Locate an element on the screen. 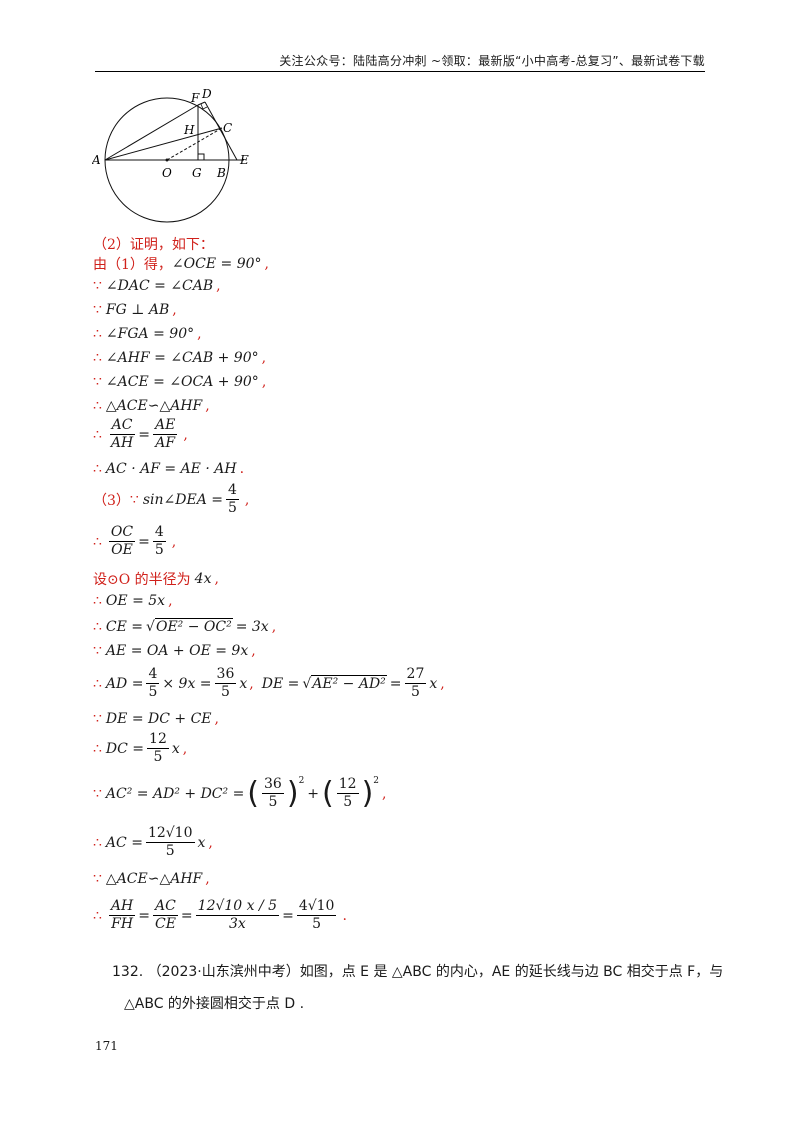  label-g: G is located at coordinates (197, 173).